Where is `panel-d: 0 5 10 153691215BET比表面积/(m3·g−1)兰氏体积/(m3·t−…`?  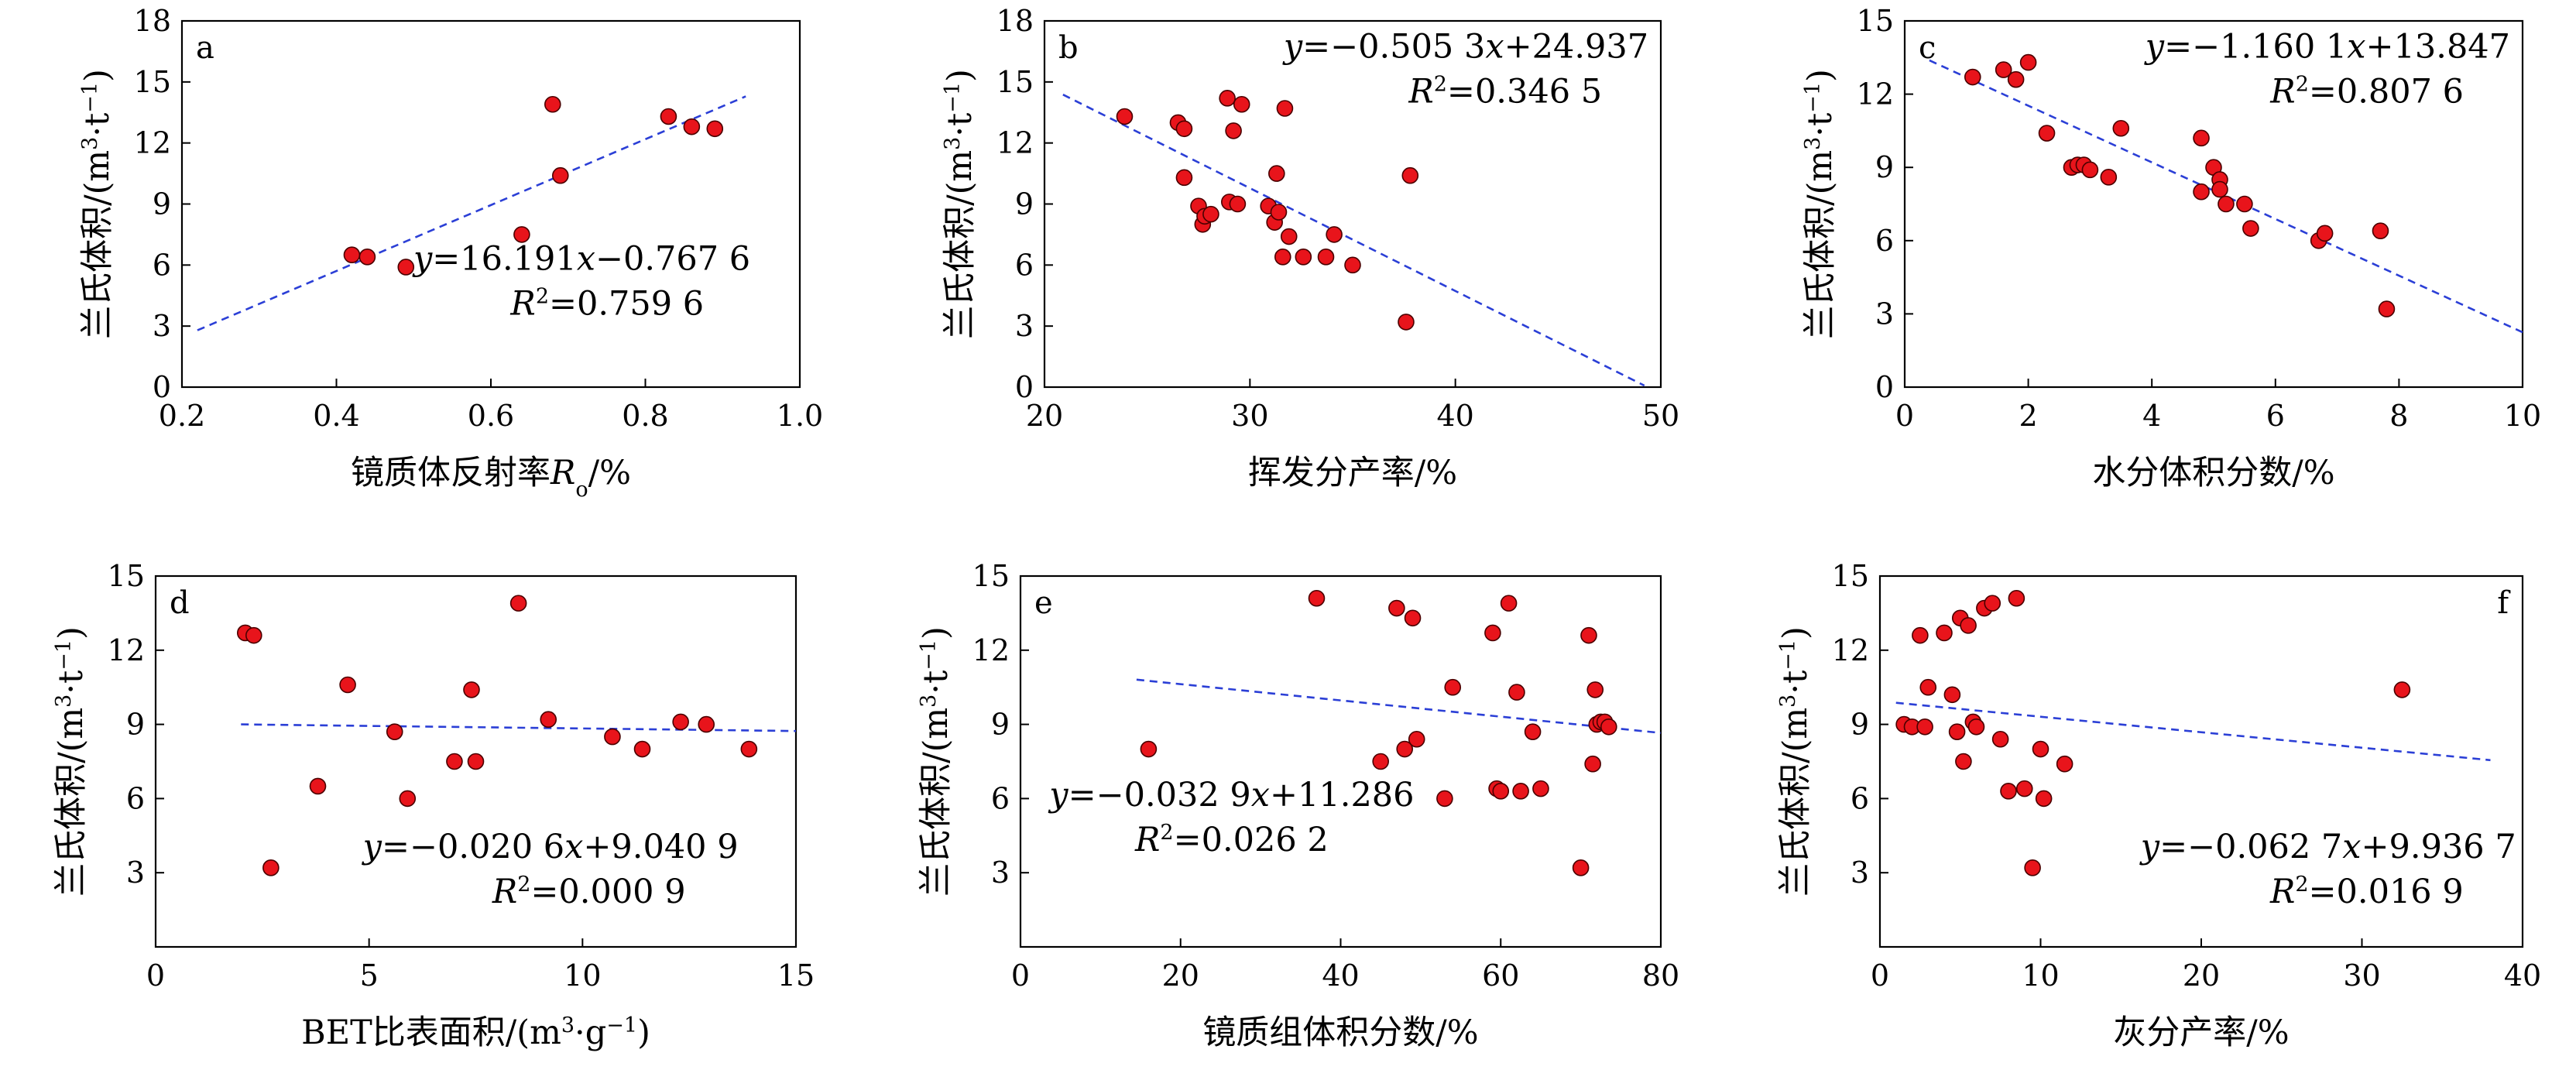
panel-d: 0 5 10 153691215BET比表面积/(m3·g−1)兰氏体积/(m3·t−… is located at coordinates (433, 805).